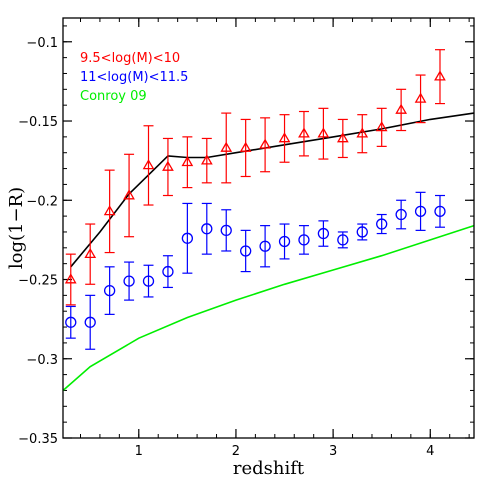 Image resolution: width=491 pixels, height=491 pixels. What do you see at coordinates (38, 439) in the screenshot?
I see `y-tick-label: −0.35` at bounding box center [38, 439].